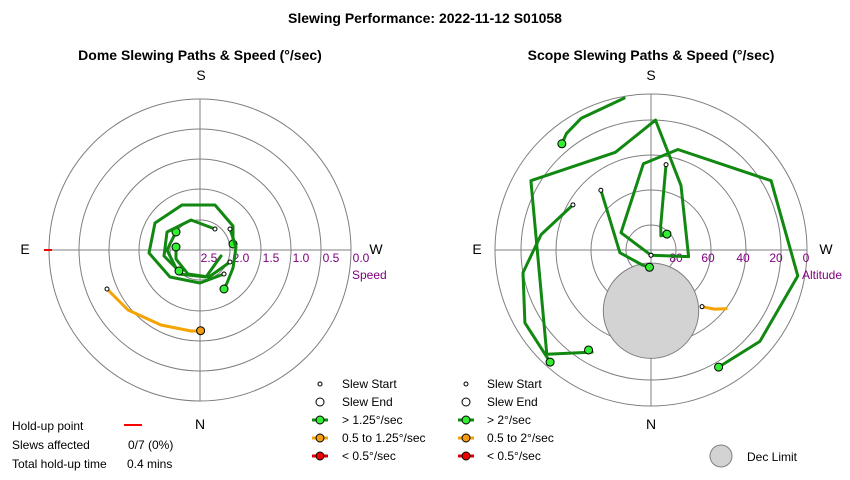 The height and width of the screenshot is (480, 850). I want to click on figure-title: Slewing Performance: 2022-11-12 S01058, so click(425, 18).